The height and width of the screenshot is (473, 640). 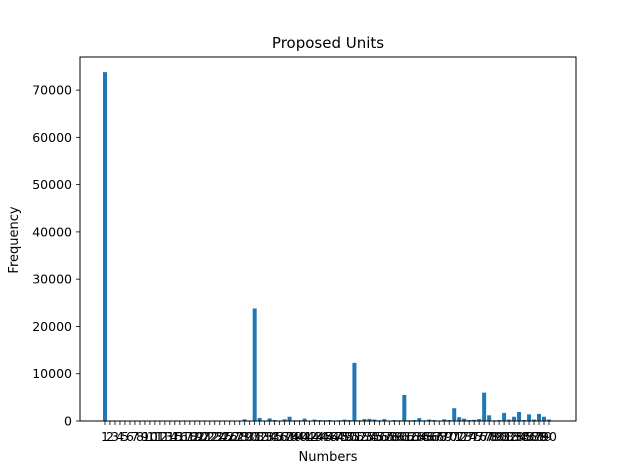 What do you see at coordinates (514, 436) in the screenshot?
I see `x-tick-label: 83` at bounding box center [514, 436].